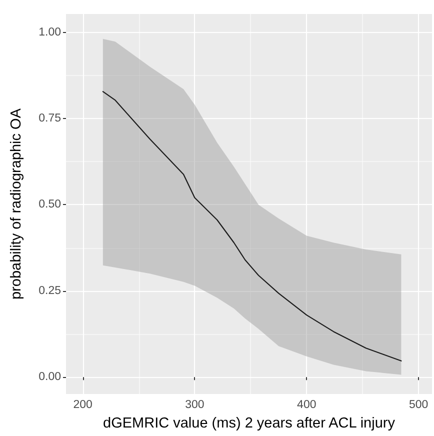 The image size is (434, 436). What do you see at coordinates (194, 405) in the screenshot?
I see `x-tick-label: 300` at bounding box center [194, 405].